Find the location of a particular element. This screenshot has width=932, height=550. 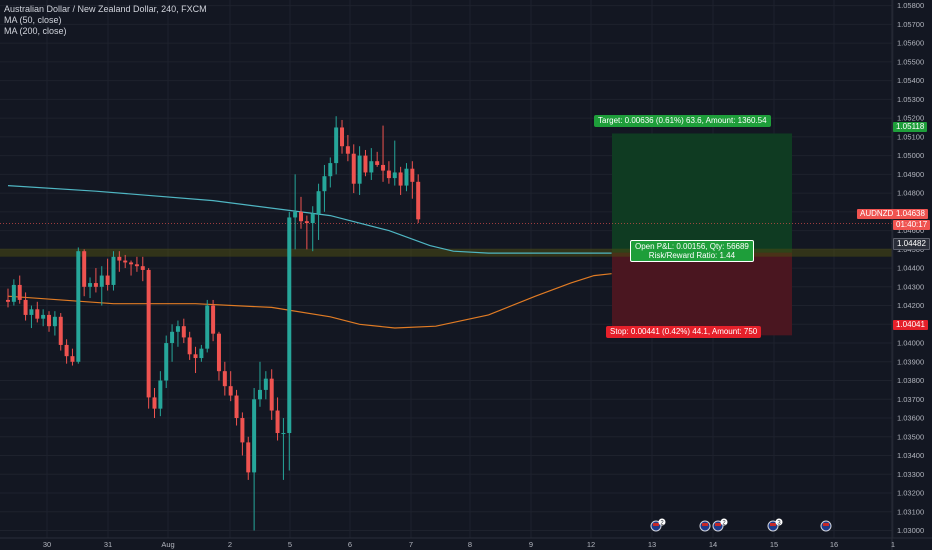

entry-price-tag: 1.04482 is located at coordinates (911, 244).